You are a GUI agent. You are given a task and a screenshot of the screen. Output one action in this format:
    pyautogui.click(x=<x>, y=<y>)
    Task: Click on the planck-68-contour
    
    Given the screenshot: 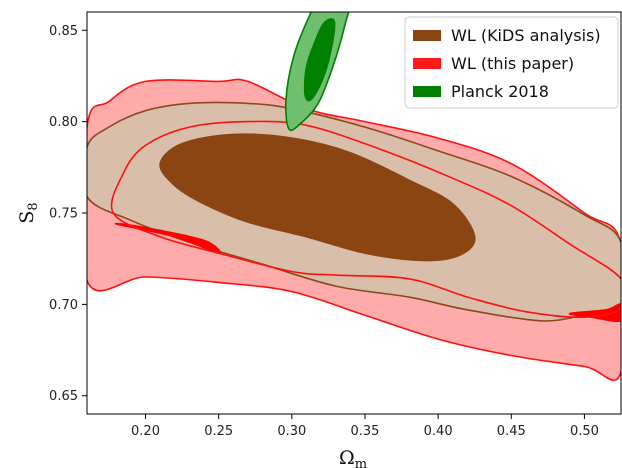 What is the action you would take?
    pyautogui.click(x=319, y=60)
    